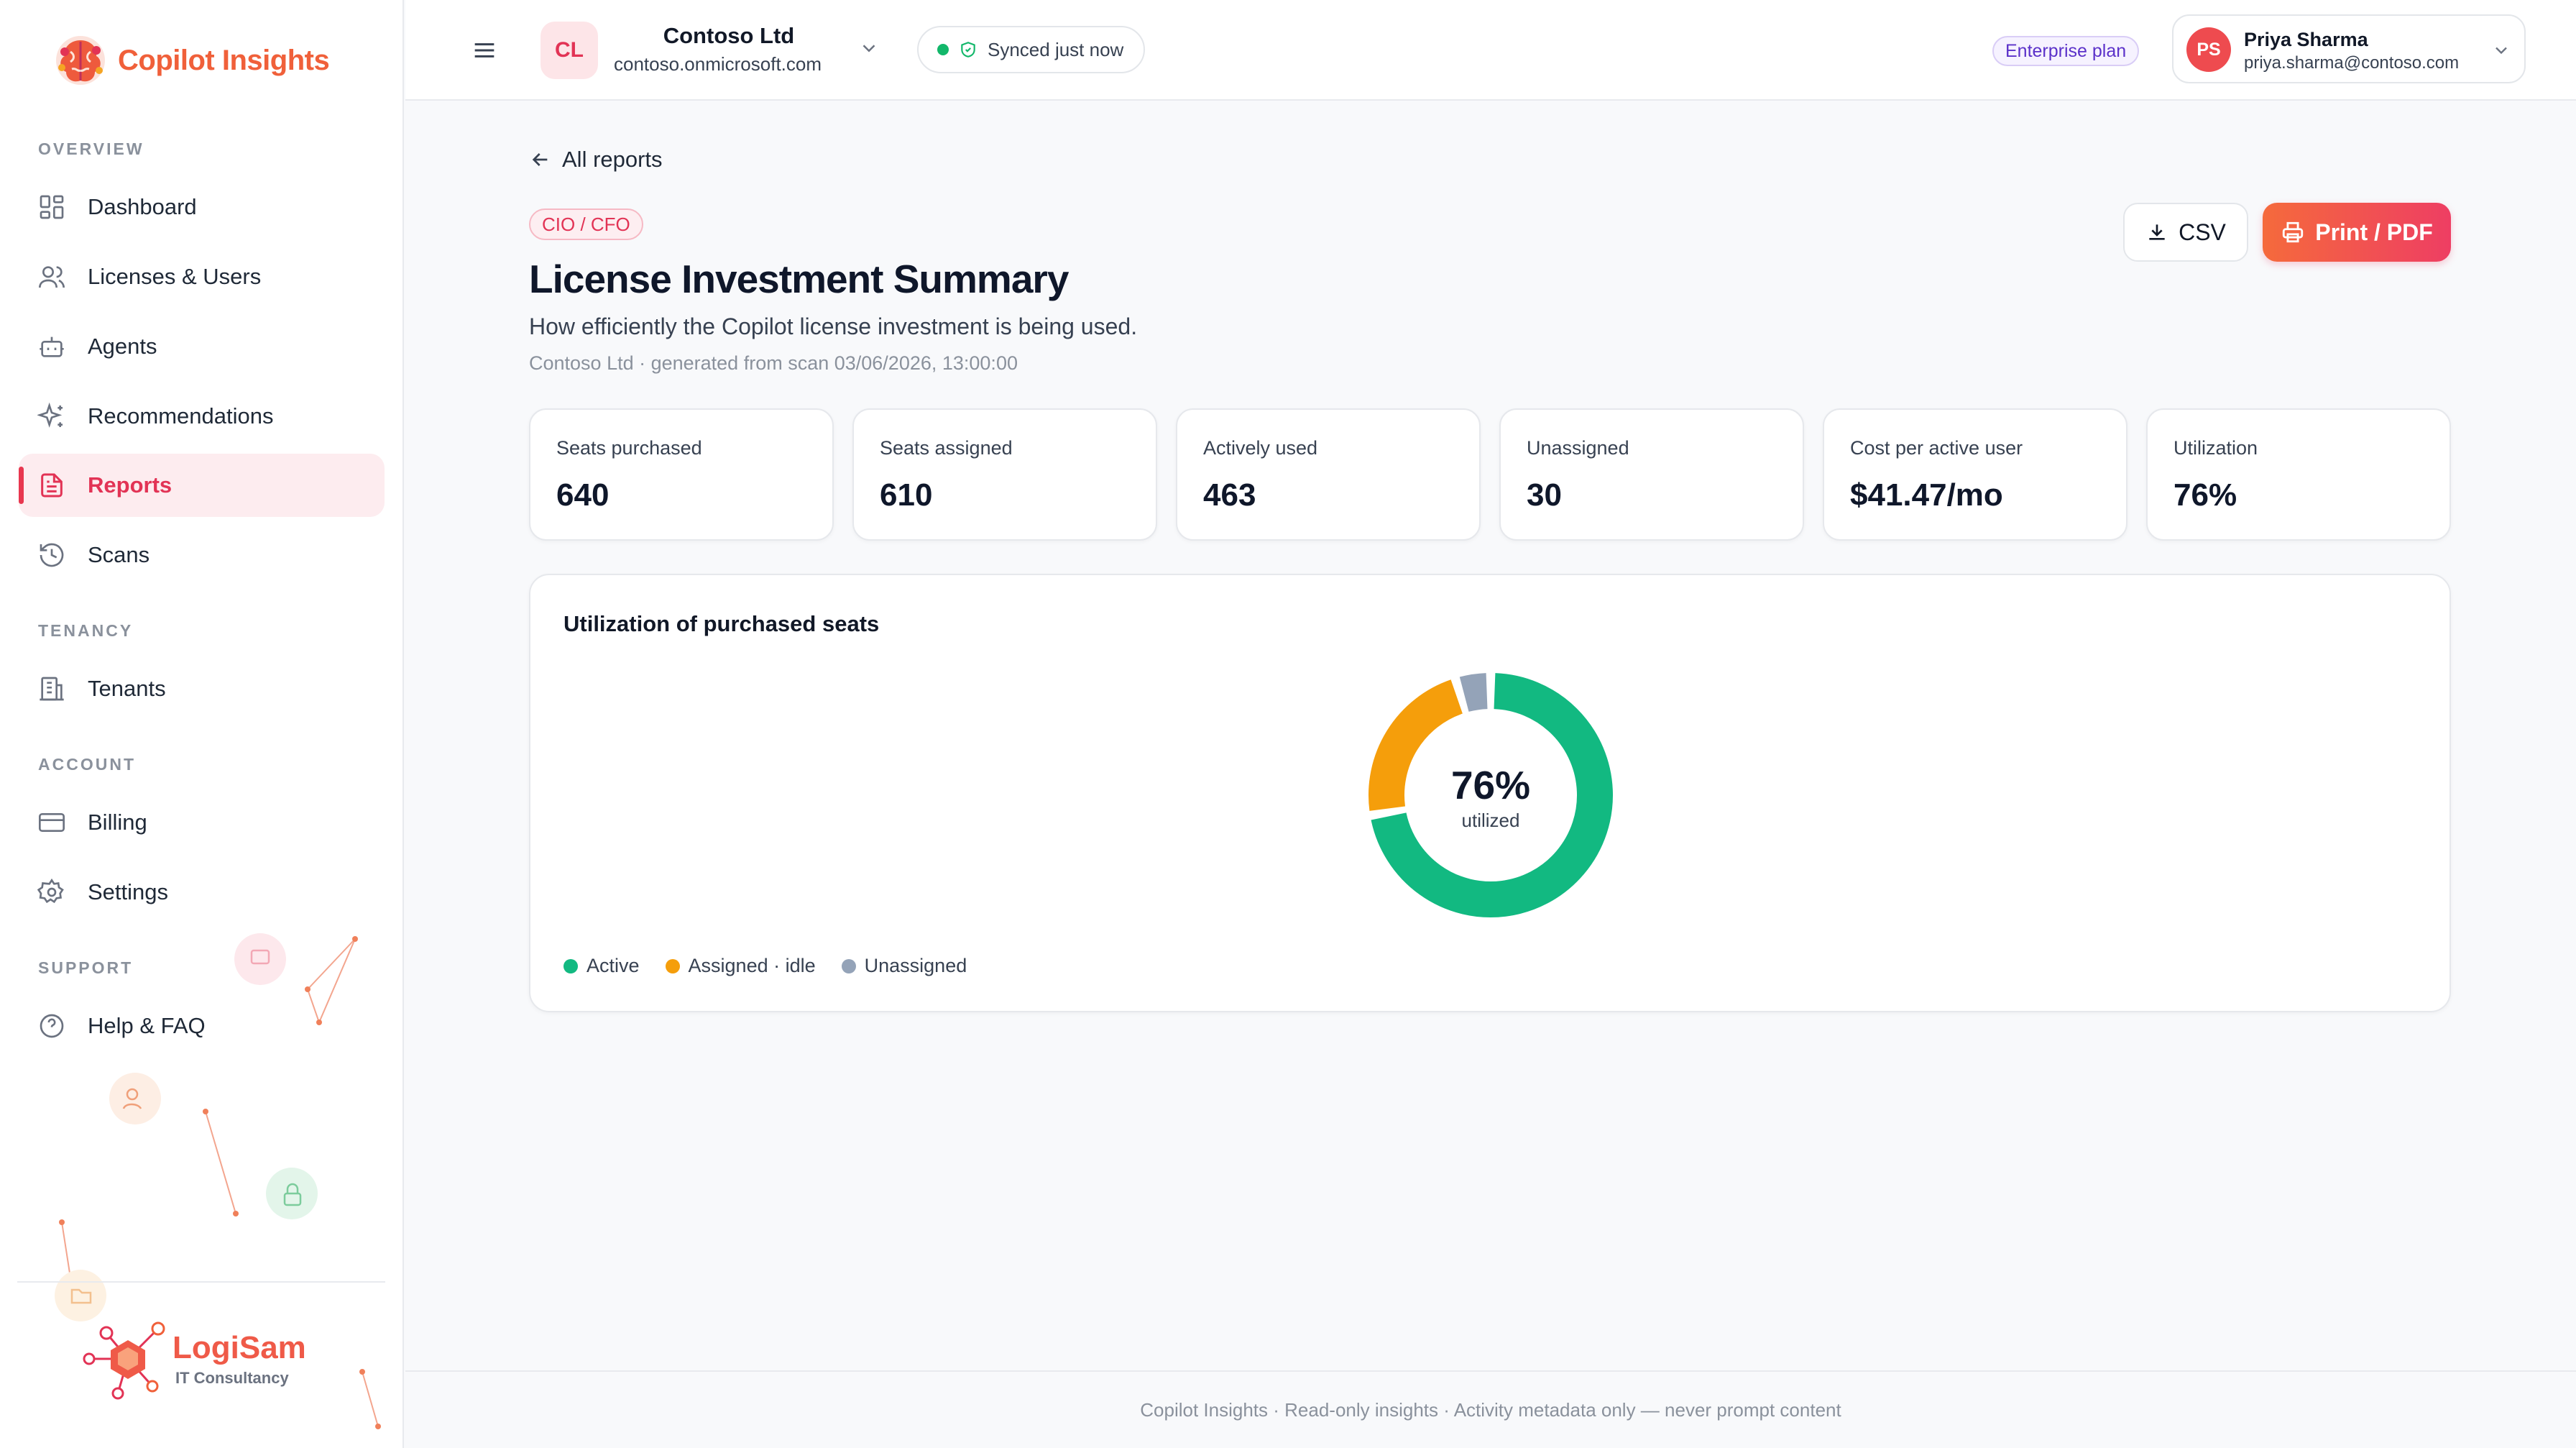 This screenshot has width=2576, height=1448. I want to click on back-link: All reports, so click(596, 160).